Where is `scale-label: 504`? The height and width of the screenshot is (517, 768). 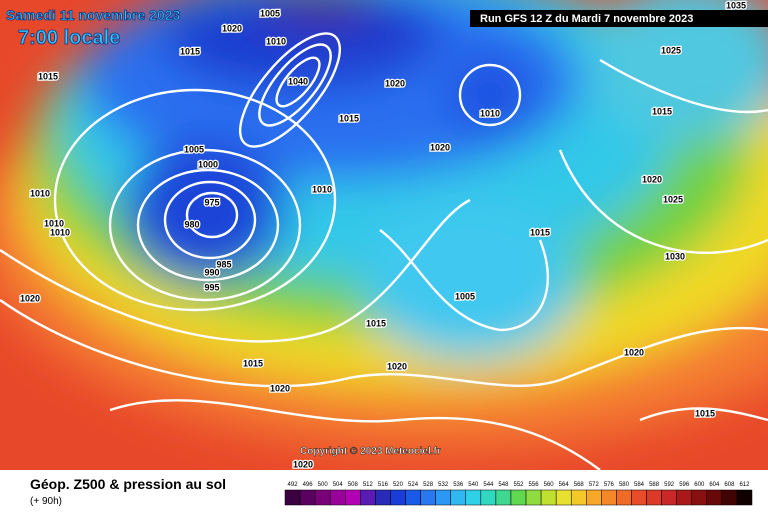 scale-label: 504 is located at coordinates (338, 485).